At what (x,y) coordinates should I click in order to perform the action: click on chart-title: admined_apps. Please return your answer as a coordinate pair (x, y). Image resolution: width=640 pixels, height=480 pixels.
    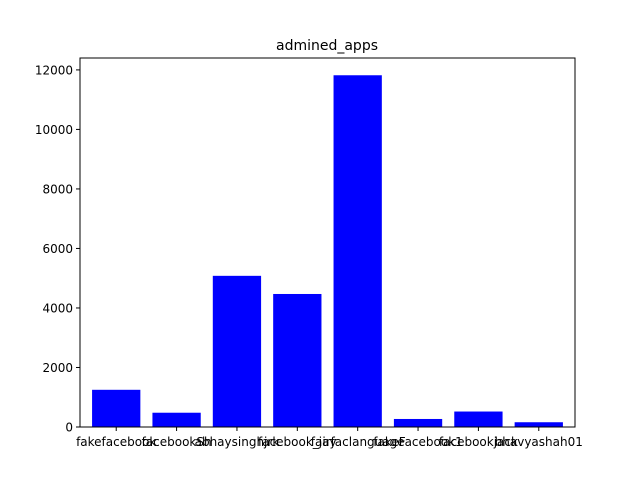
    Looking at the image, I should click on (327, 46).